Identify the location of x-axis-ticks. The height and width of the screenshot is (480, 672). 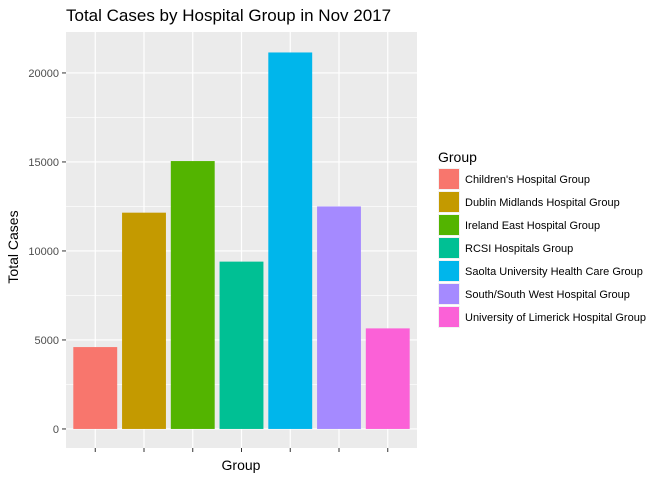
(241, 450).